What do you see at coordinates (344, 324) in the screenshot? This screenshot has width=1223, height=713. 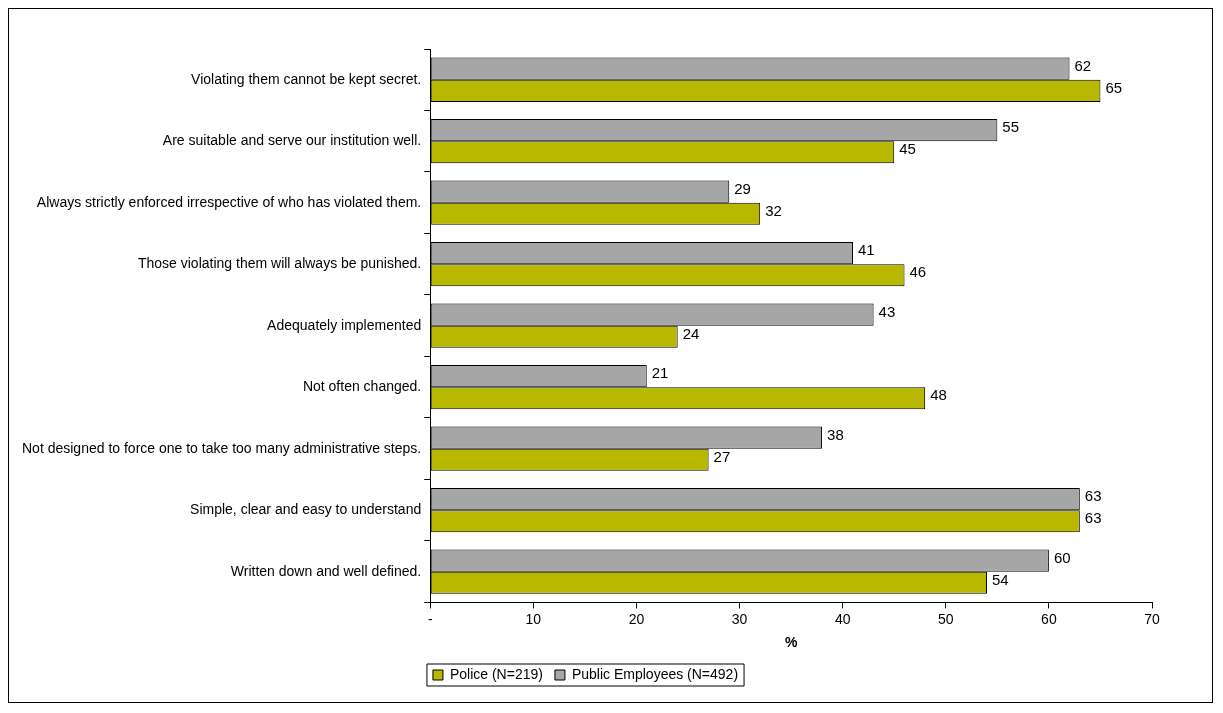 I see `y-tick-label: Adequately implemented` at bounding box center [344, 324].